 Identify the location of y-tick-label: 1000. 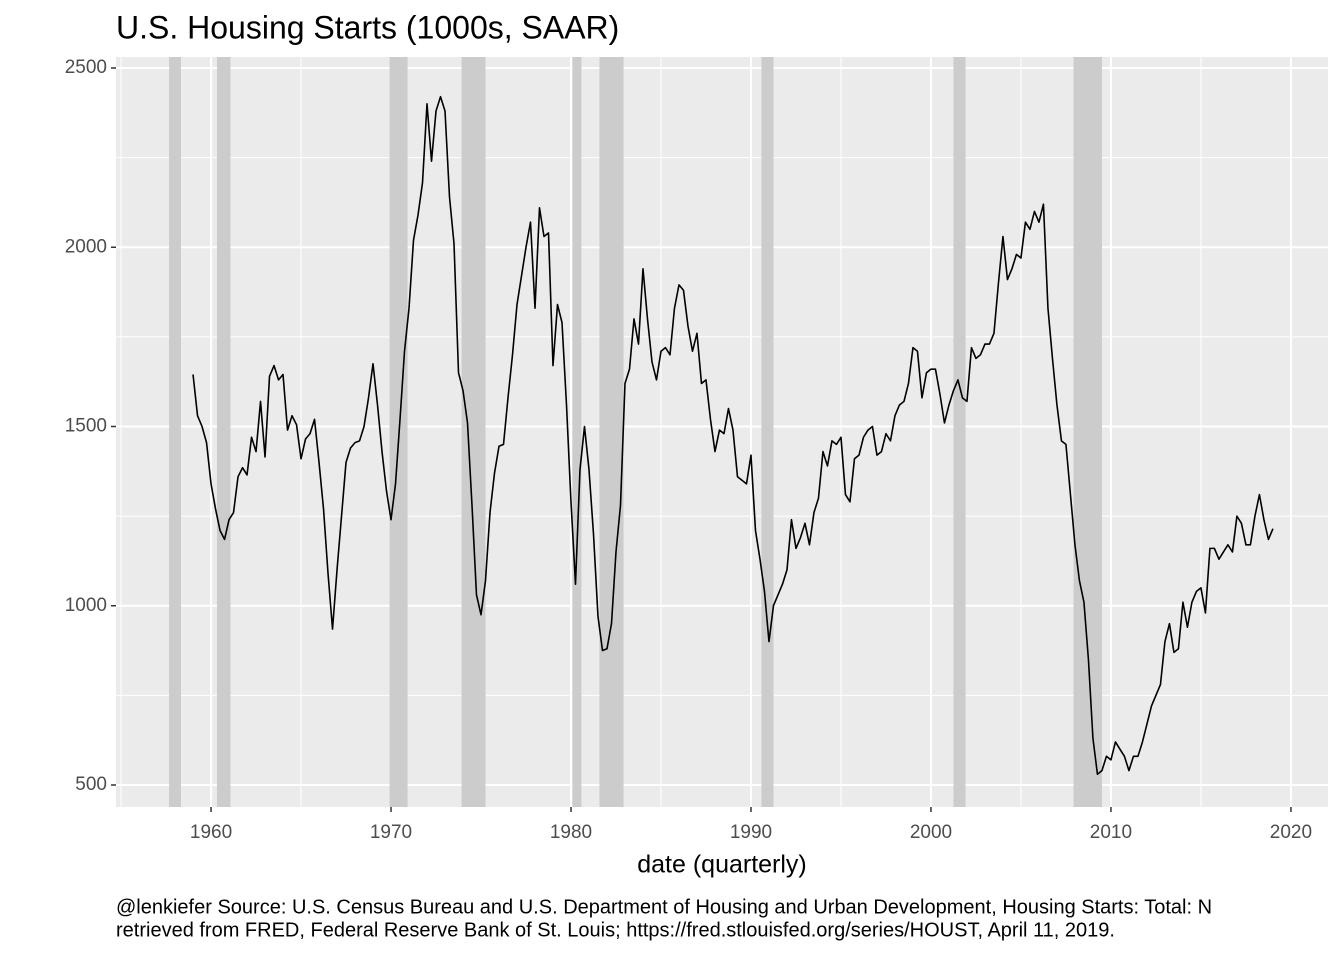
(86, 605).